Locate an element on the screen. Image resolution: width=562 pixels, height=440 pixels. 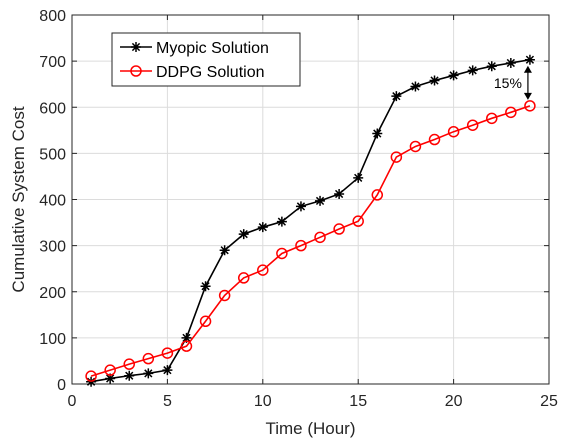
x-tick-label: 0 is located at coordinates (72, 401).